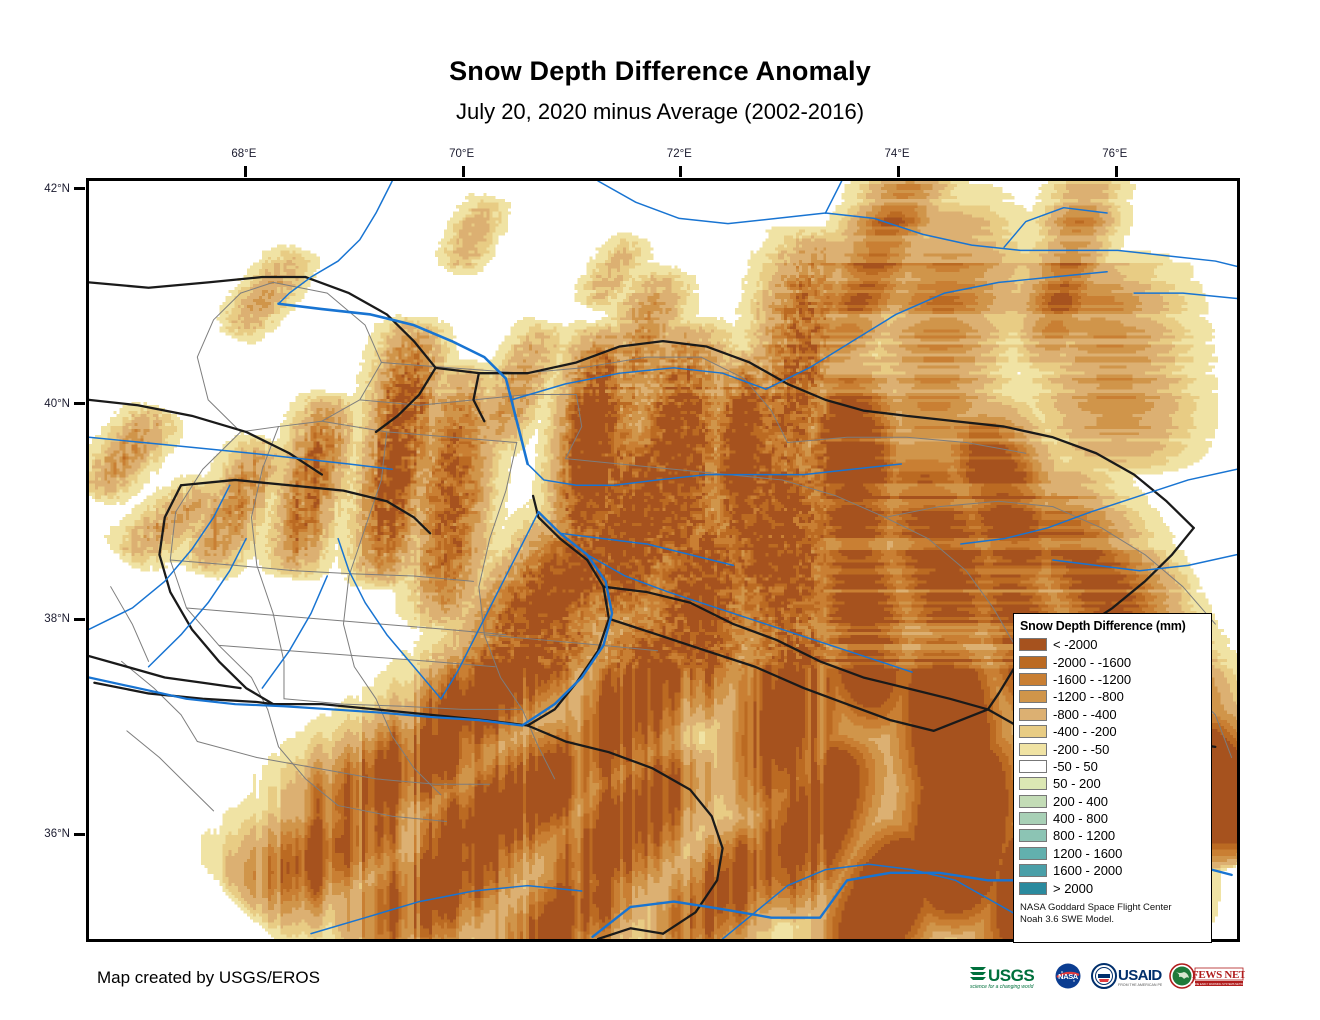 The height and width of the screenshot is (1020, 1320). Describe the element at coordinates (1115, 818) in the screenshot. I see `legend-row: 400 - 800` at that location.